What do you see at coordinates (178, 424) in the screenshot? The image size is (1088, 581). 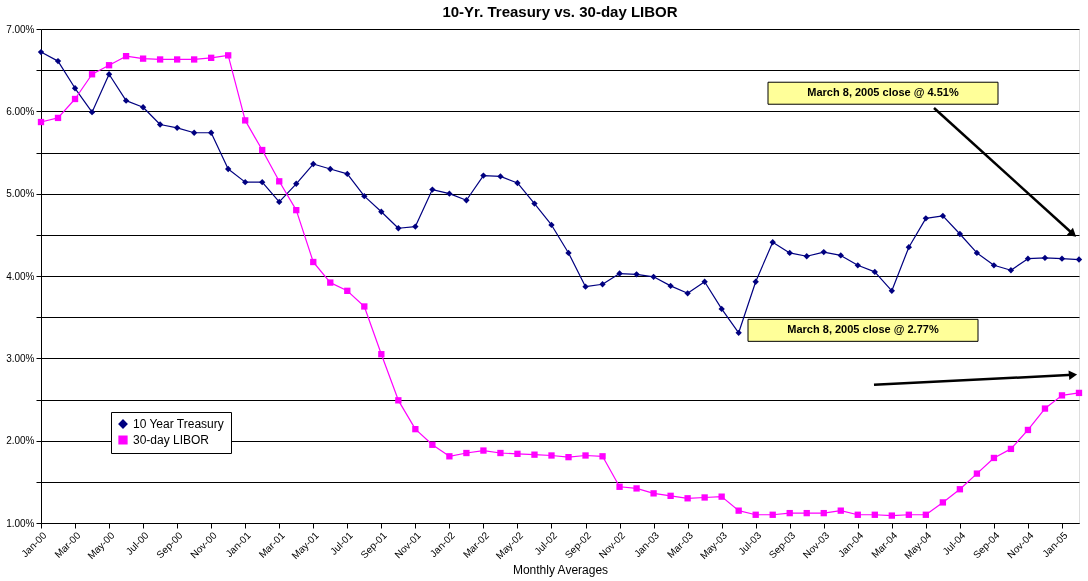 I see `legend-label: 10 Year Treasury` at bounding box center [178, 424].